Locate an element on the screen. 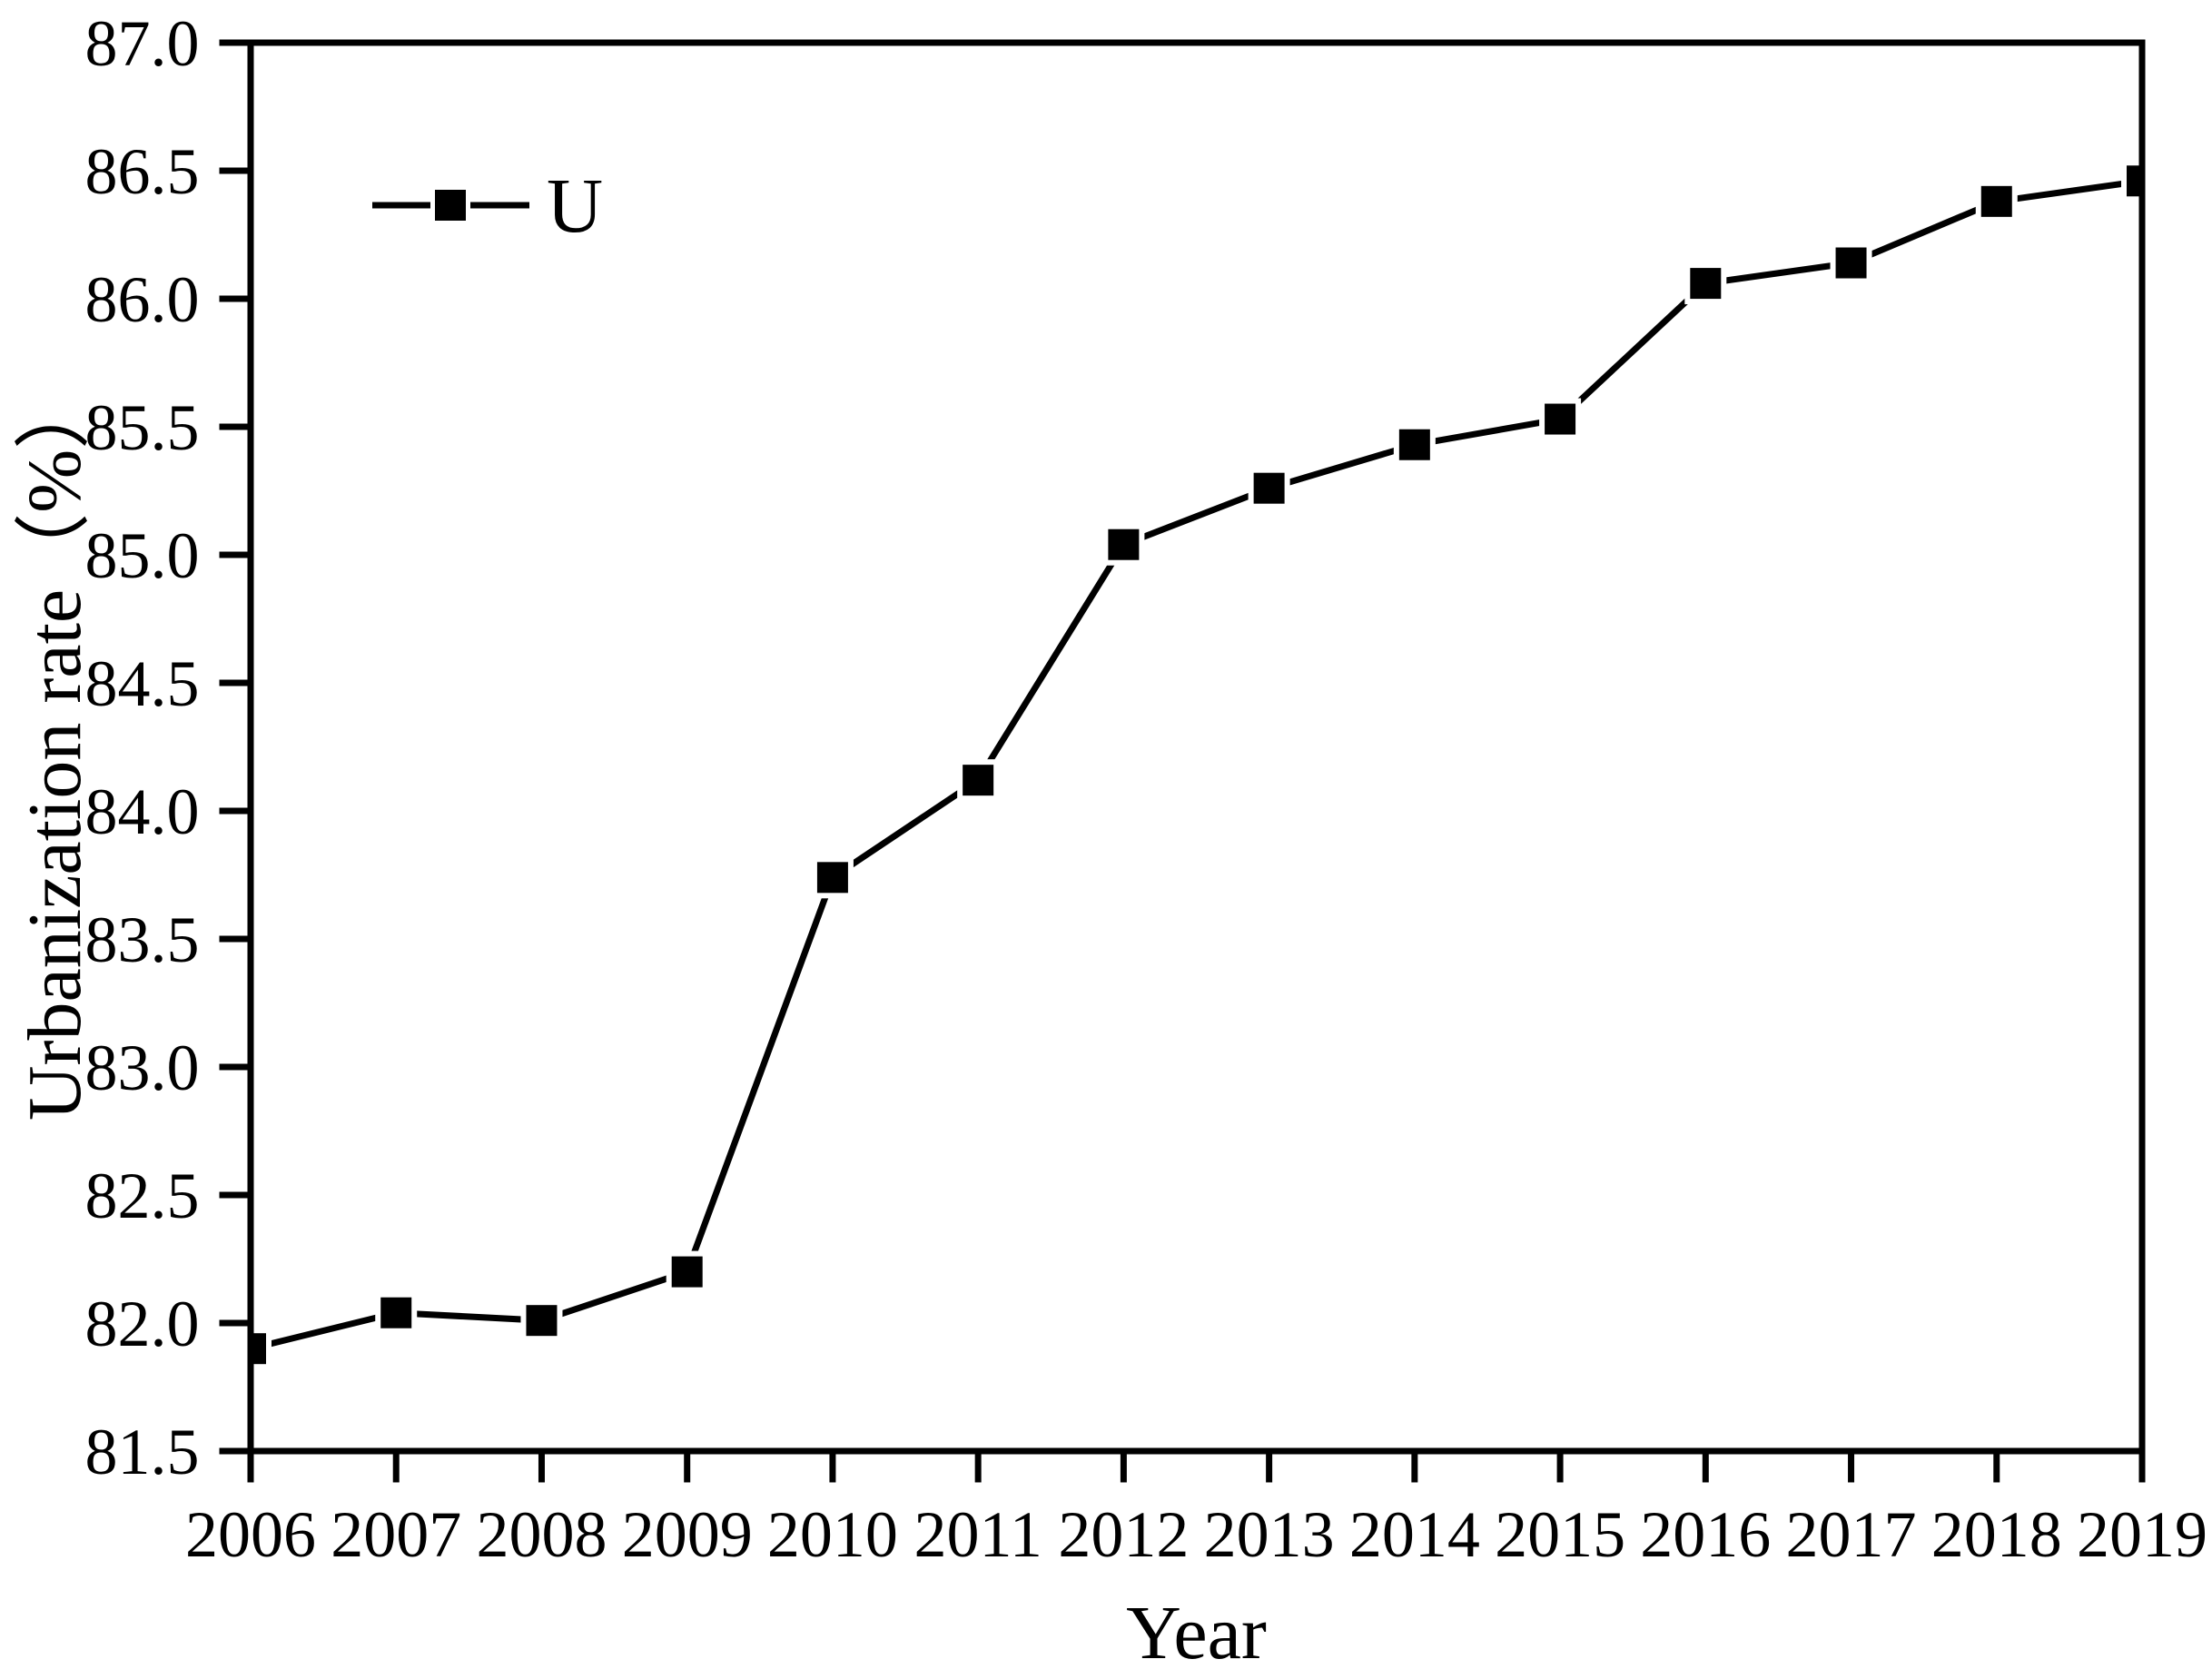 This screenshot has height=1679, width=2212. y-tick-label: 87.0 is located at coordinates (142, 43).